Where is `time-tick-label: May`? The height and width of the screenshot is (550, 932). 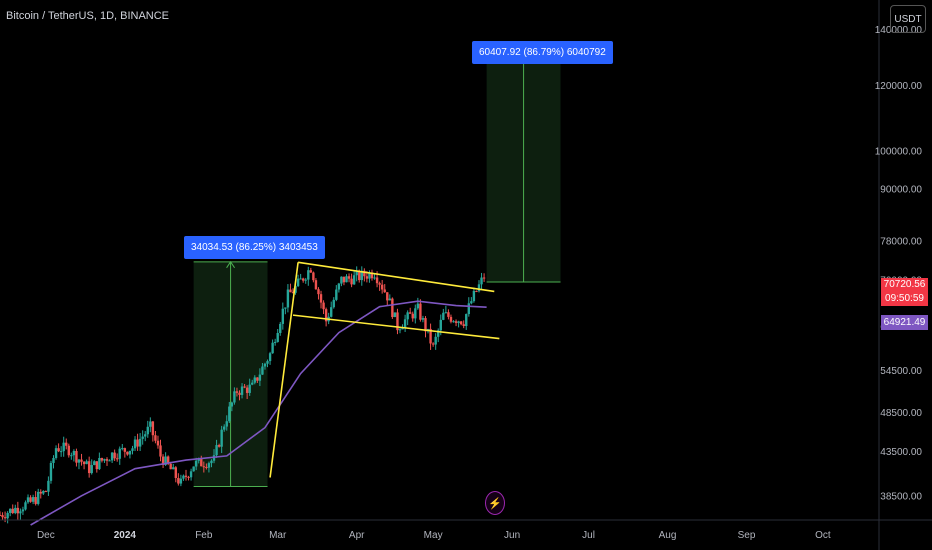 time-tick-label: May is located at coordinates (433, 535).